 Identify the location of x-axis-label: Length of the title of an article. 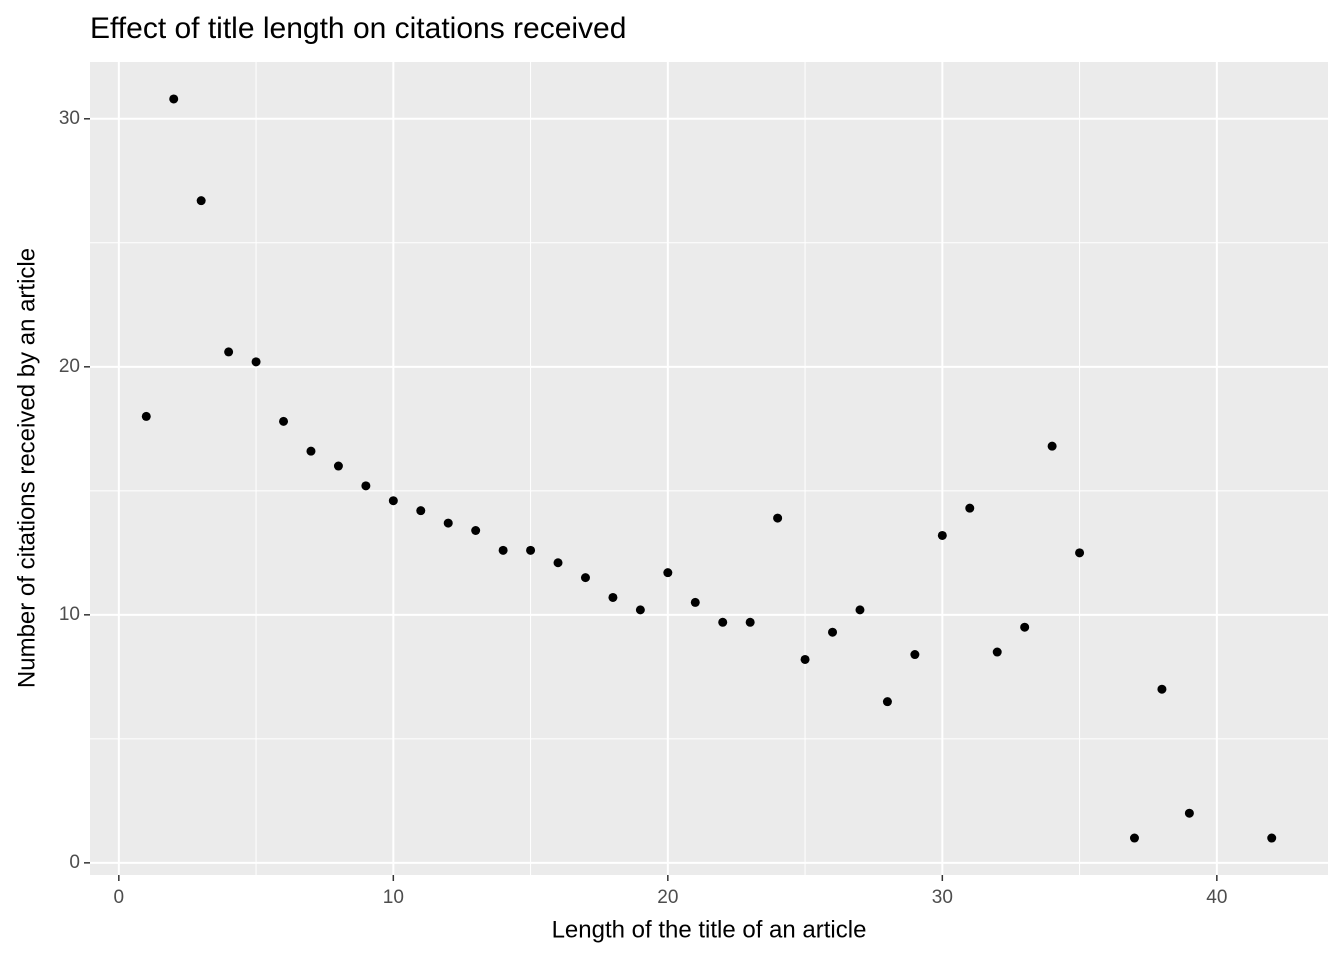
(709, 929).